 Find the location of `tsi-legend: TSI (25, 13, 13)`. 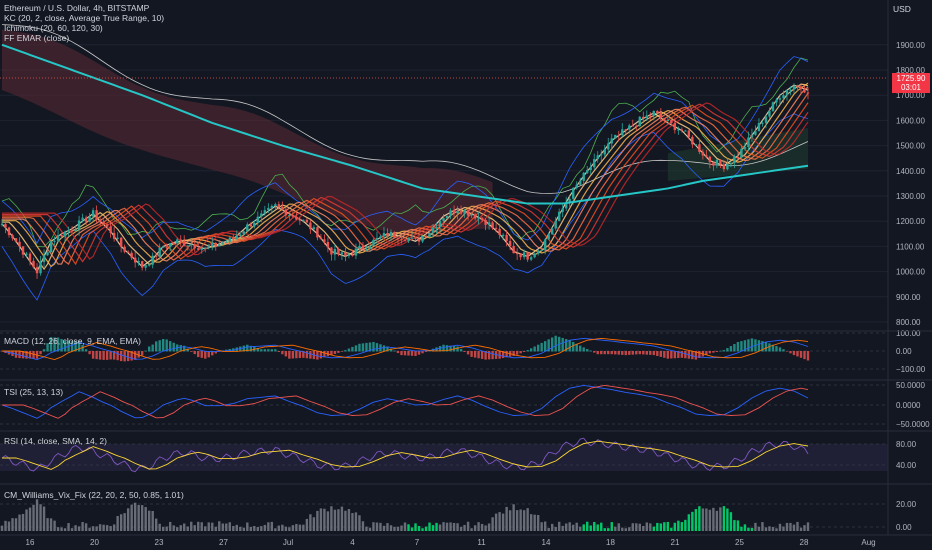

tsi-legend: TSI (25, 13, 13) is located at coordinates (34, 392).